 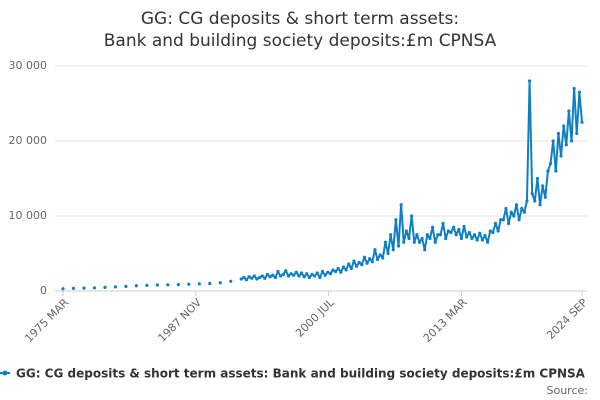 What do you see at coordinates (179, 320) in the screenshot?
I see `x-tick-label: 1987 NOV` at bounding box center [179, 320].